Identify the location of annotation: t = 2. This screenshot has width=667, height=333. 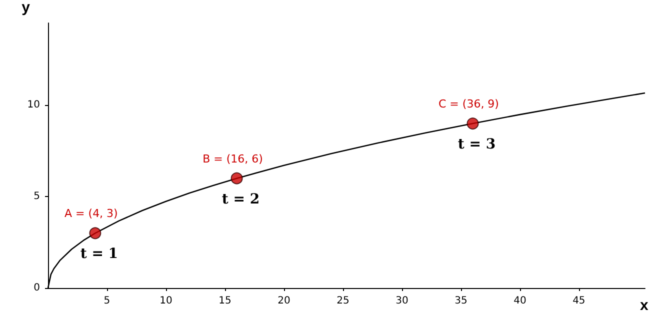
(241, 199).